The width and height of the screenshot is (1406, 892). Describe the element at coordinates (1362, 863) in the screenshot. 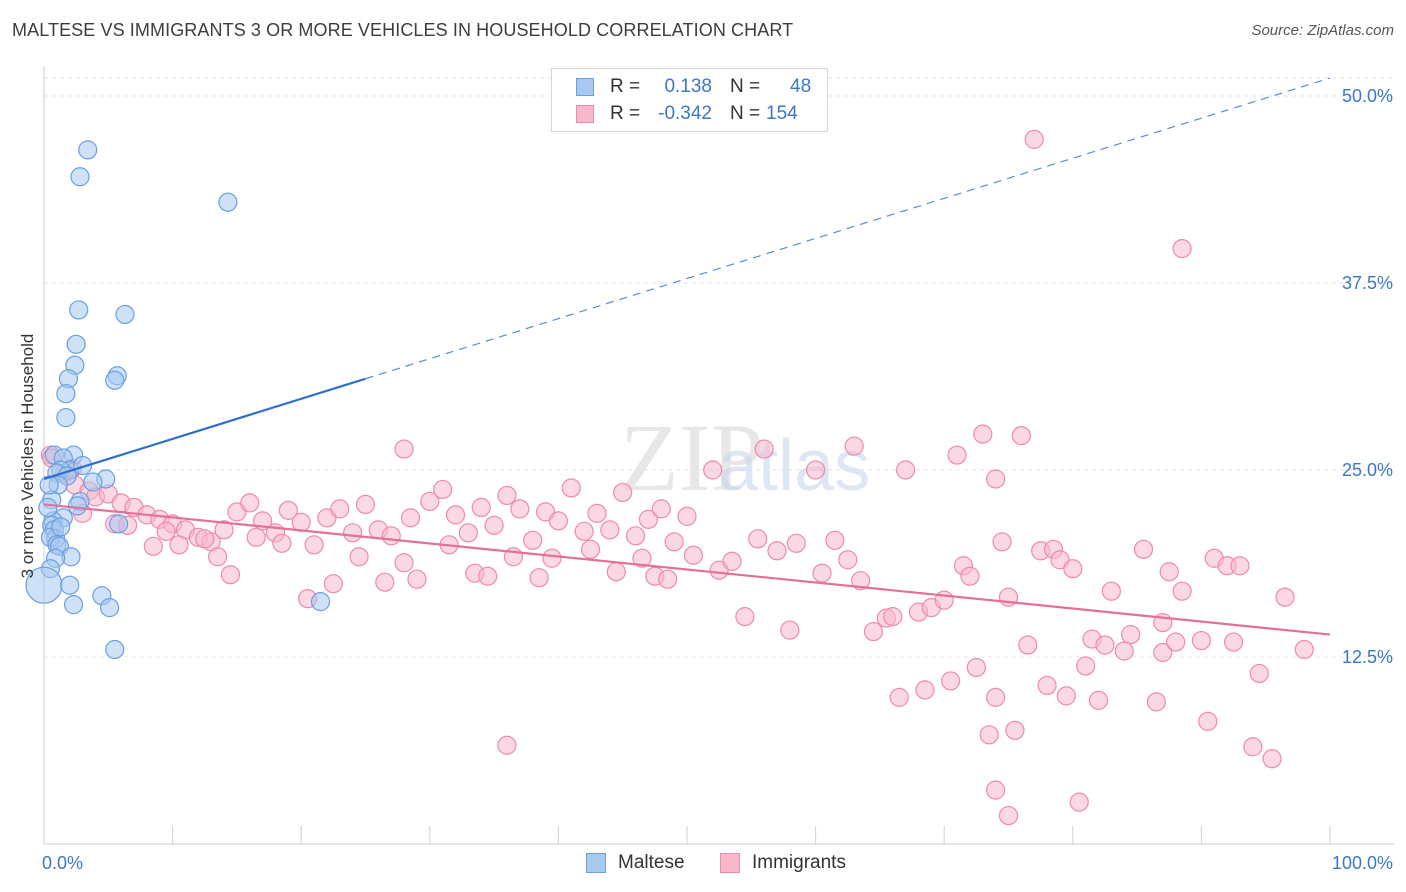

I see `x-tick-label: 100.0%` at that location.